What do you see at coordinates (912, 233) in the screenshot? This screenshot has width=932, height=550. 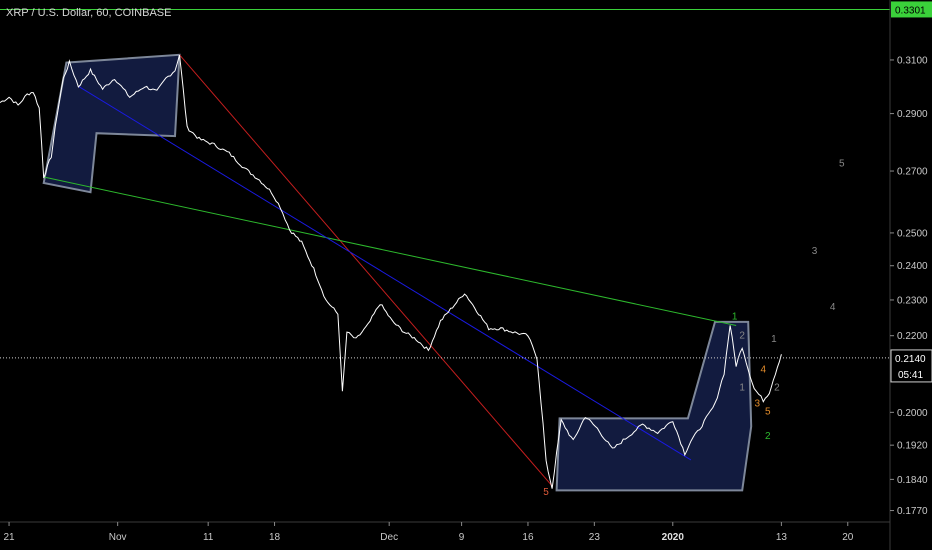 I see `y-tick-label: 0.2500` at bounding box center [912, 233].